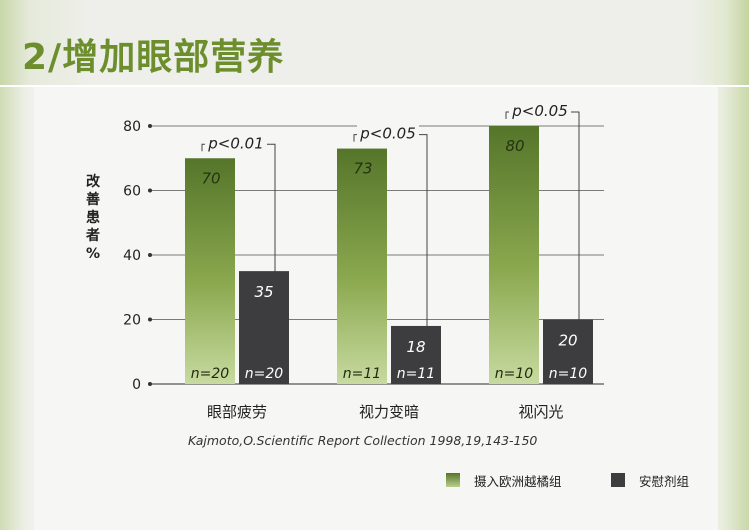 The width and height of the screenshot is (749, 530). What do you see at coordinates (415, 347) in the screenshot?
I see `value-label-placebo: 18` at bounding box center [415, 347].